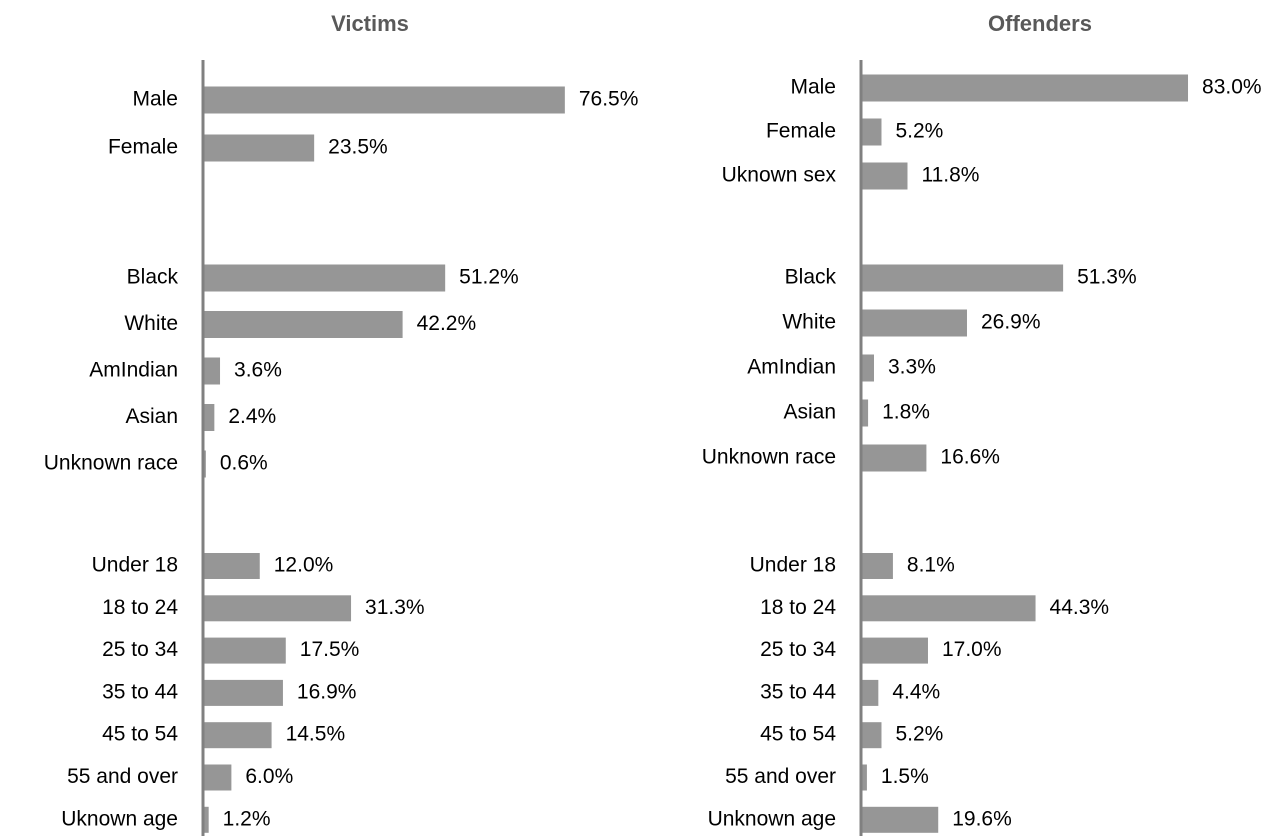 The height and width of the screenshot is (836, 1285). Describe the element at coordinates (304, 565) in the screenshot. I see `value-label: 12.0%` at that location.